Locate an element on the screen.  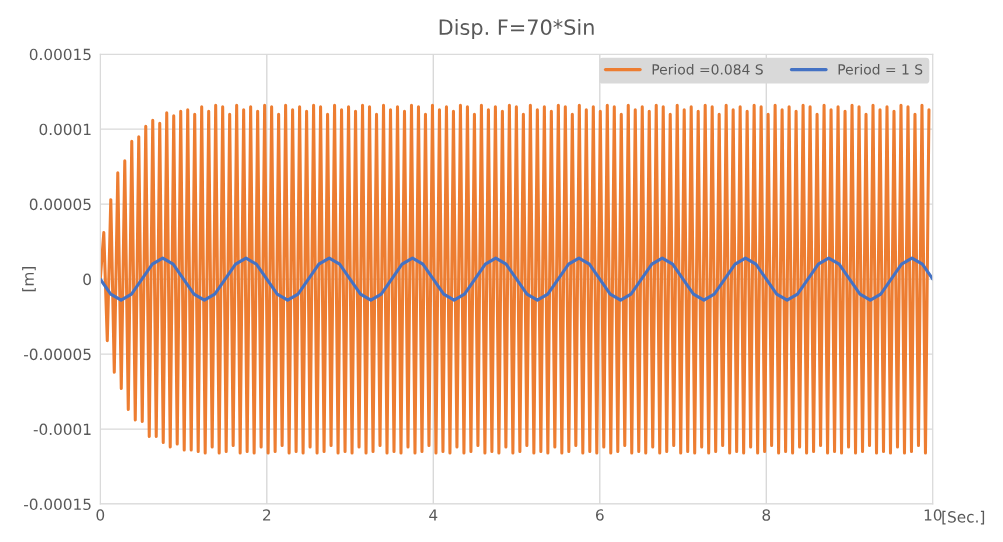
y-tick-label: 0.00005 is located at coordinates (60, 204).